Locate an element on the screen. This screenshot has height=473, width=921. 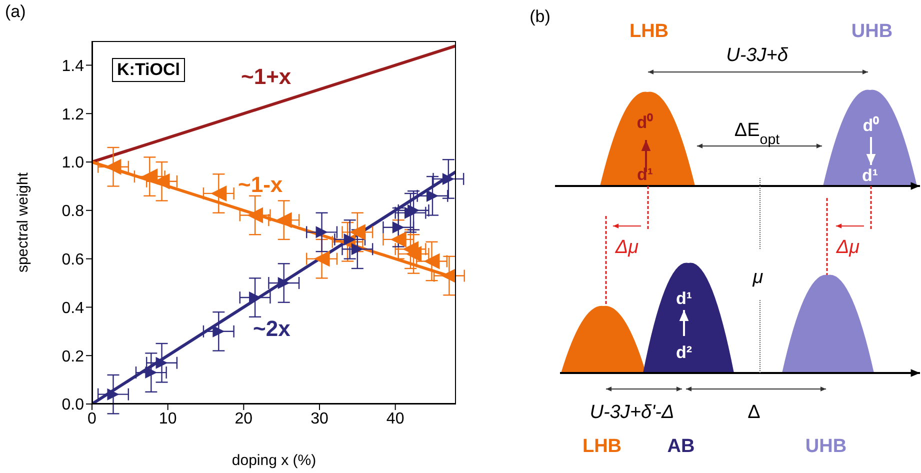
x-axis-title: doping x (%) is located at coordinates (274, 460).